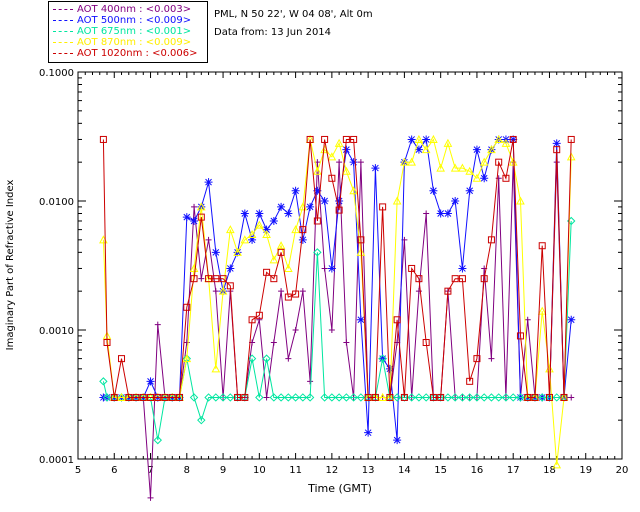 This screenshot has height=512, width=640. Describe the element at coordinates (295, 470) in the screenshot. I see `x-tick-label: 11` at that location.